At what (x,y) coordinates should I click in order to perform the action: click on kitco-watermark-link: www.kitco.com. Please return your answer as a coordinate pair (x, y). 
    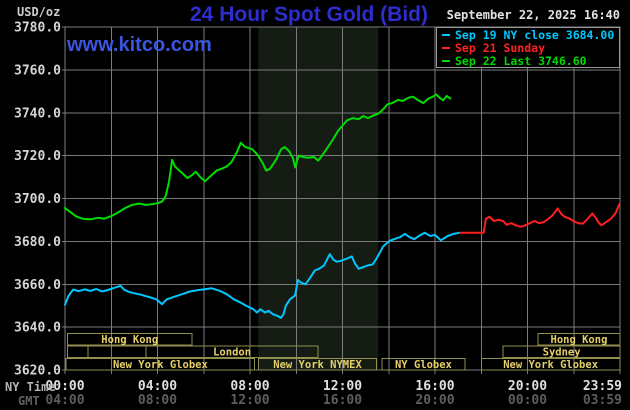
    Looking at the image, I should click on (139, 45).